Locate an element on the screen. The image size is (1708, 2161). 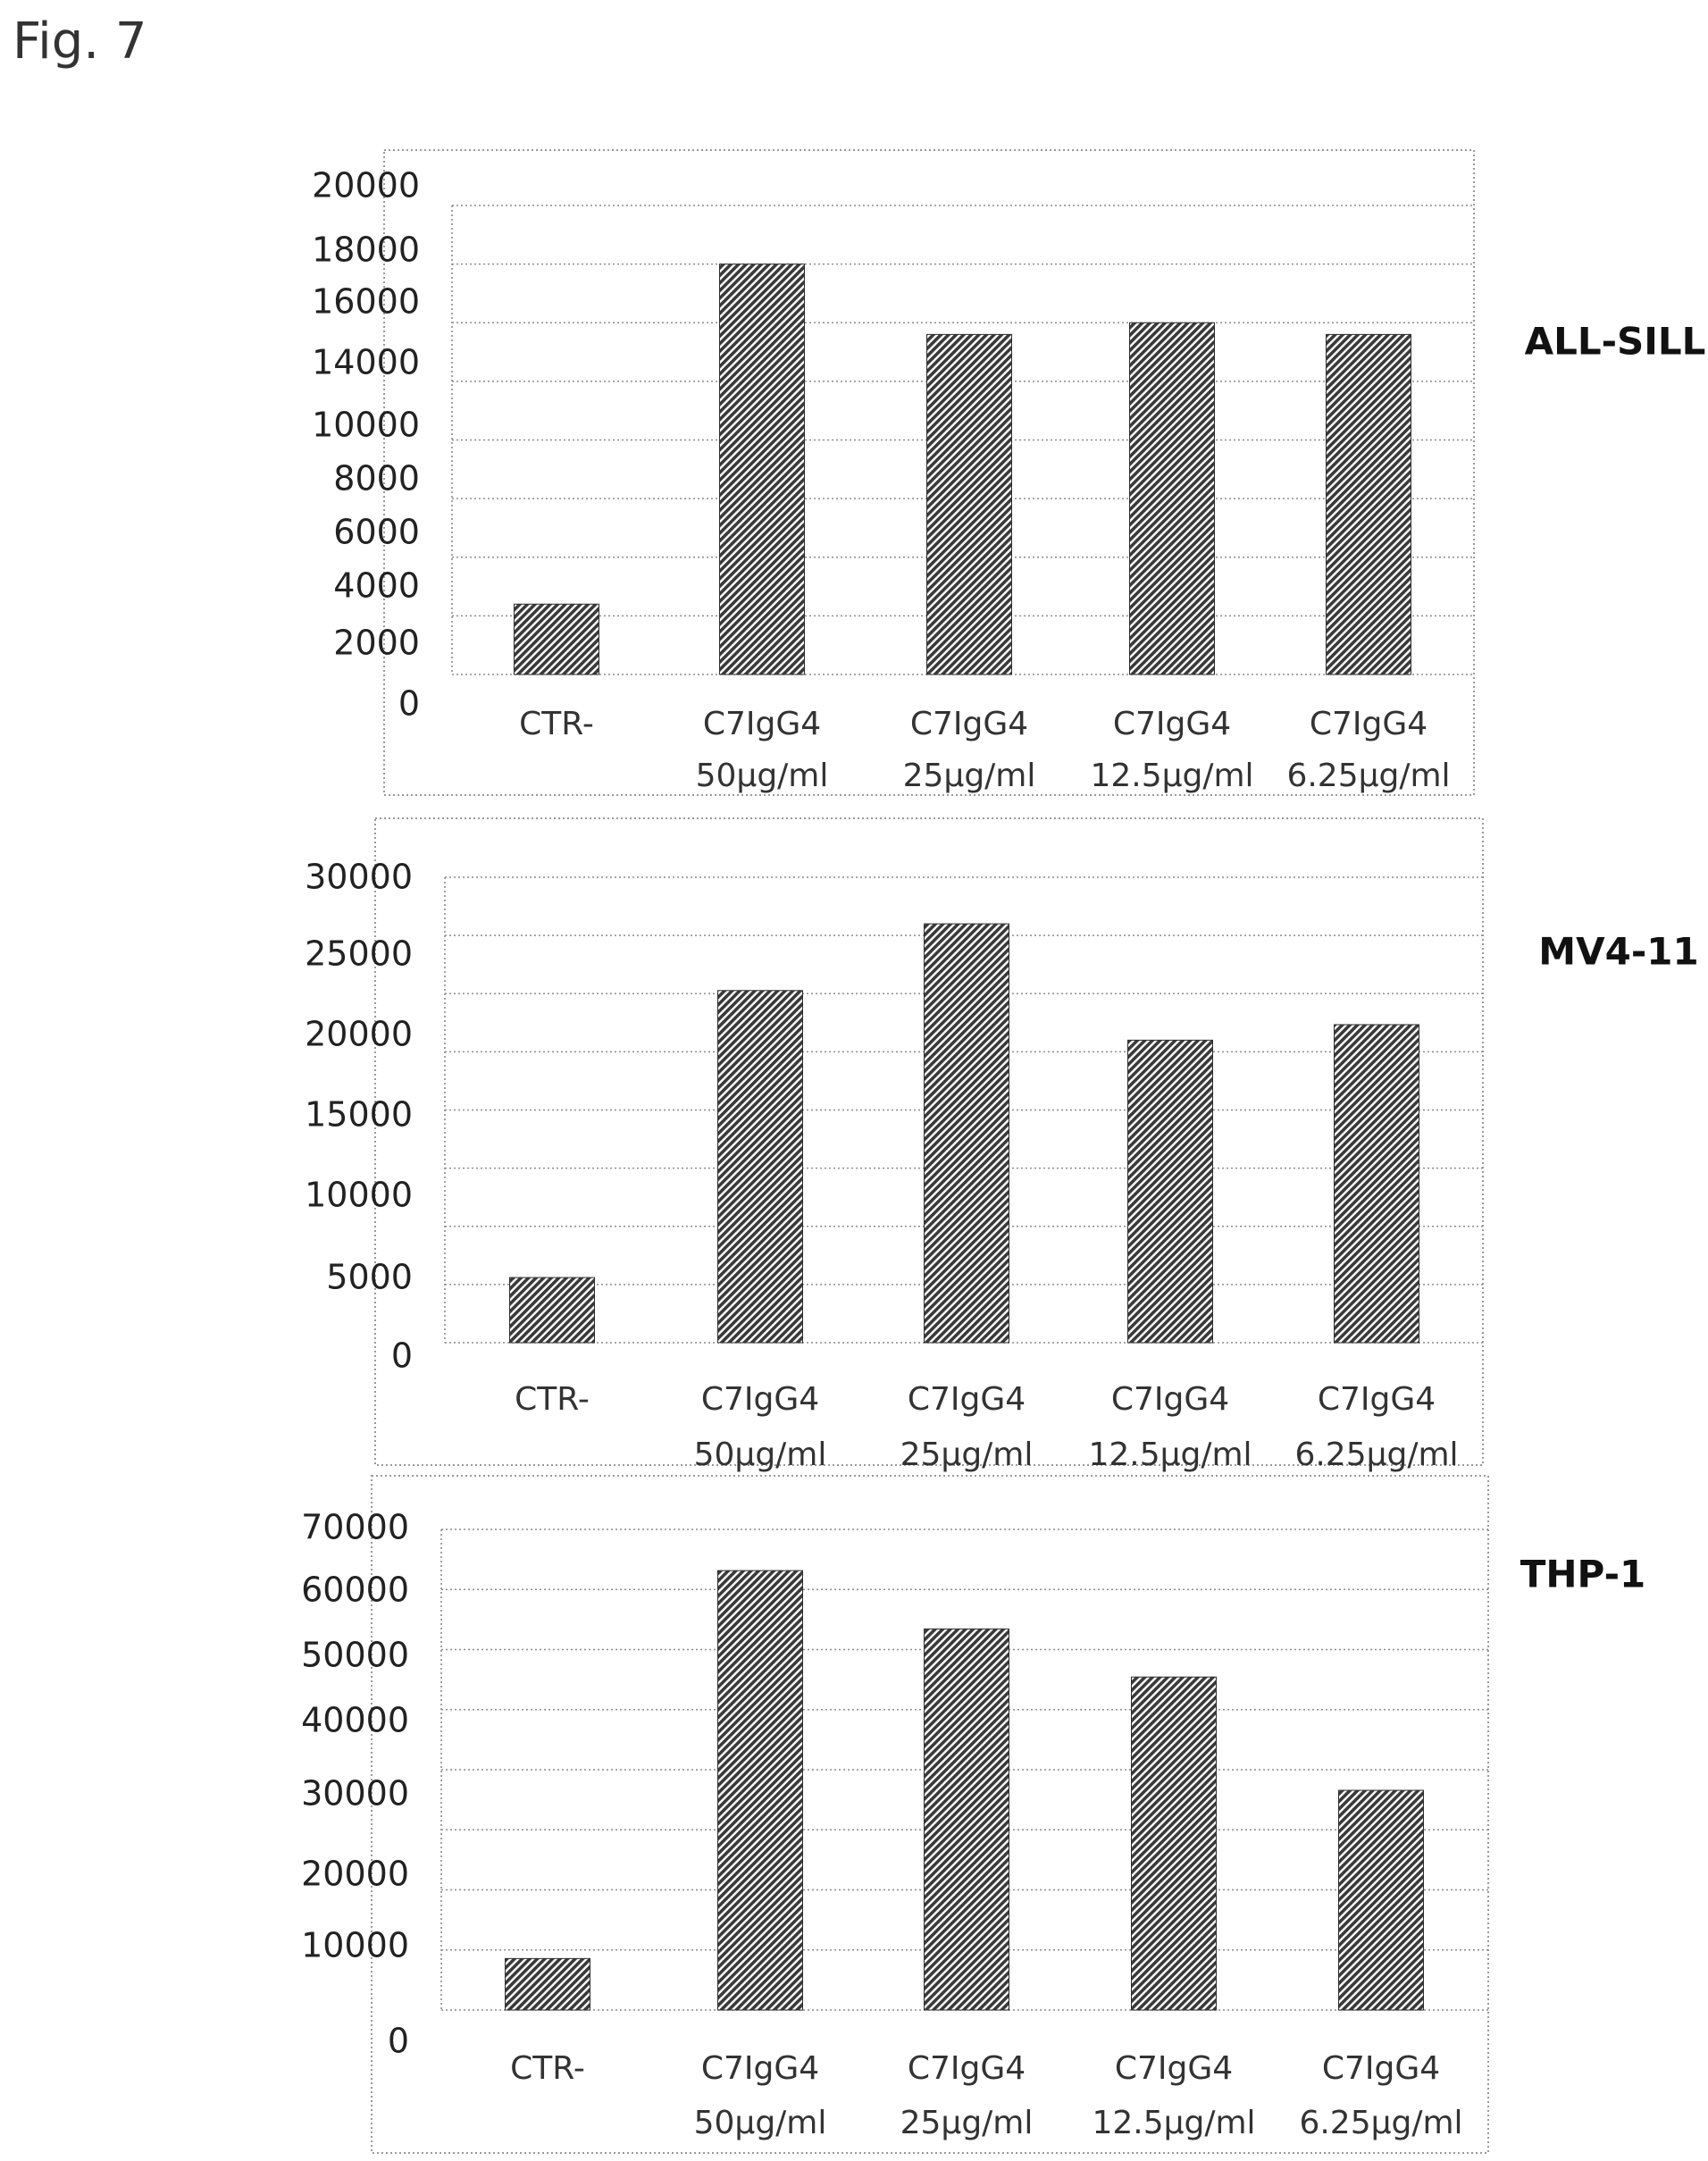
y-tick-label: 15000 is located at coordinates (359, 1115).